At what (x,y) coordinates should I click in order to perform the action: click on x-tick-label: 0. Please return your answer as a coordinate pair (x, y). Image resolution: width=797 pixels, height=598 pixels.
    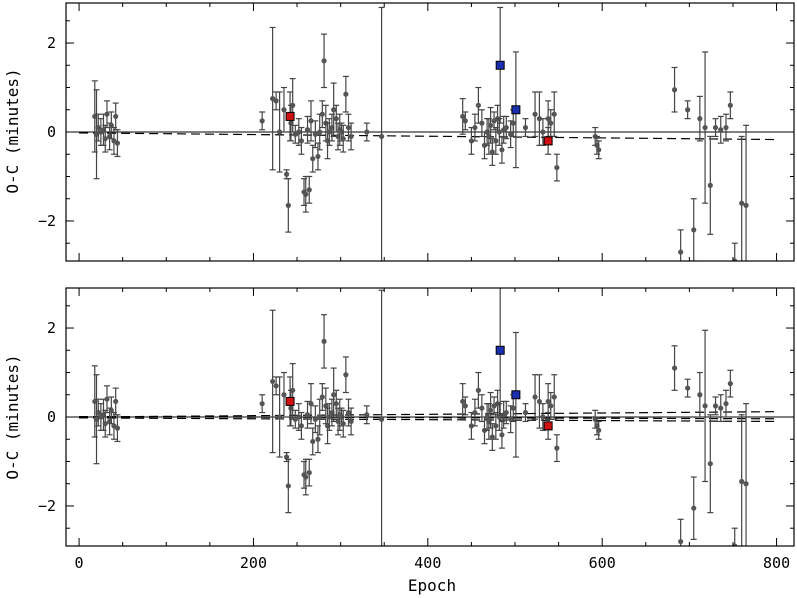
    Looking at the image, I should click on (79, 563).